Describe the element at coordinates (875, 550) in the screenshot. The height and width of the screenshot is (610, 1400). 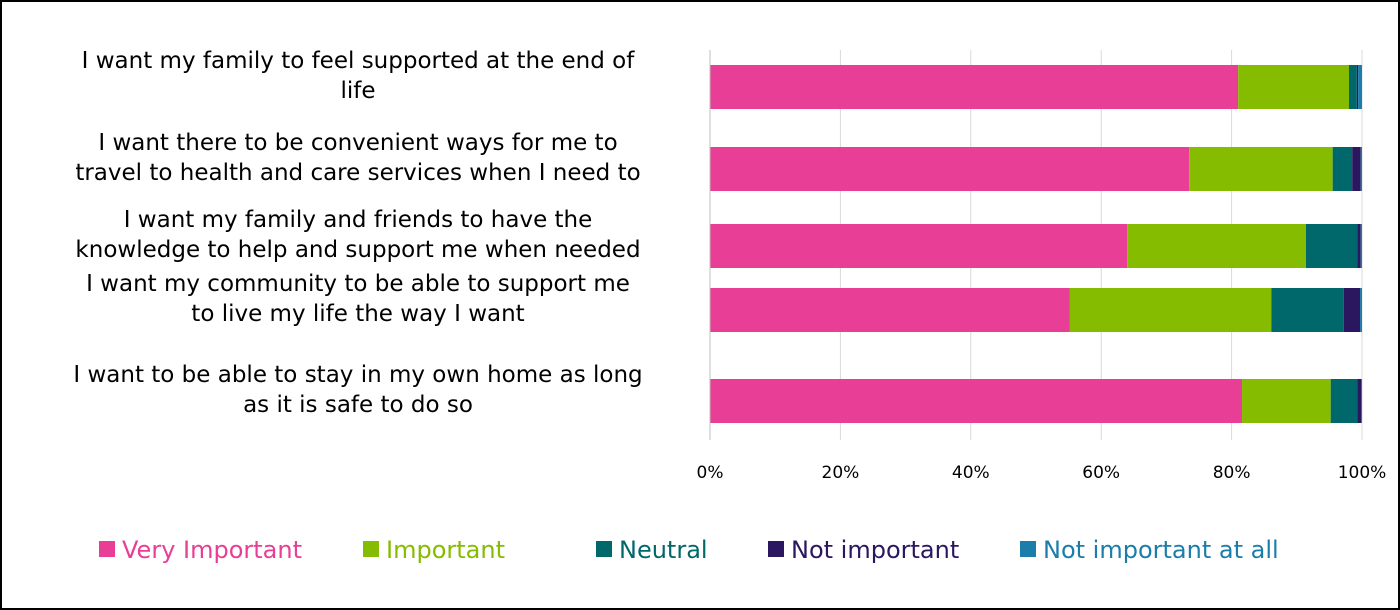
I see `legend-label: Not important` at that location.